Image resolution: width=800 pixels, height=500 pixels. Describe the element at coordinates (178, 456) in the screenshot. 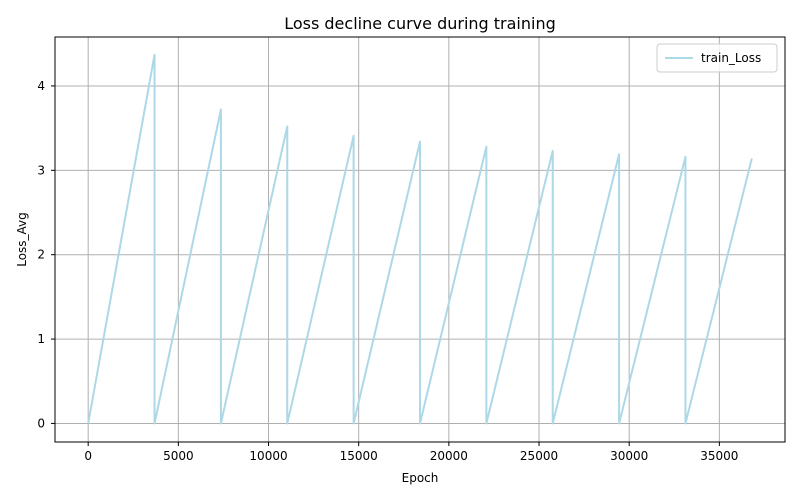

I see `x-tick-label: 5000` at that location.